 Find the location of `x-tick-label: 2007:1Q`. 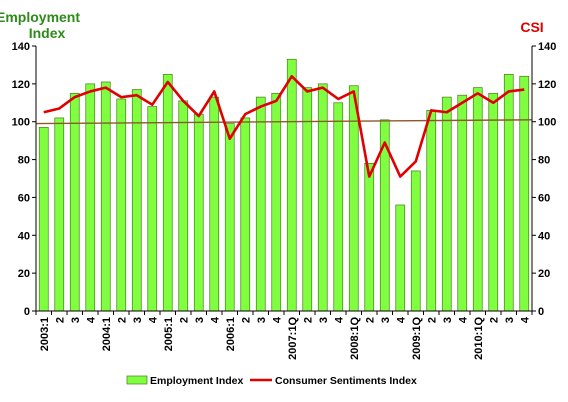

x-tick-label: 2007:1Q is located at coordinates (293, 338).